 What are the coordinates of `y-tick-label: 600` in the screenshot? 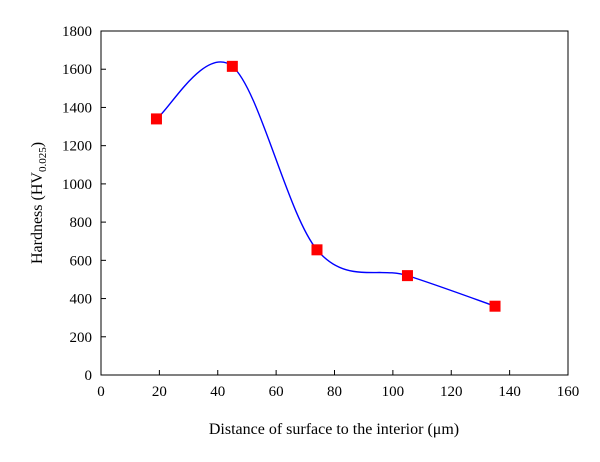 It's located at (81, 261).